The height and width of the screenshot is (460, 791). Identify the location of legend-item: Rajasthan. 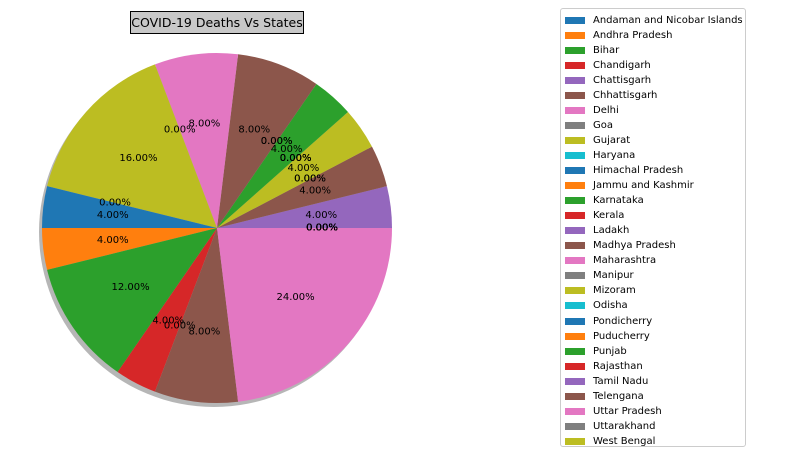
(604, 366).